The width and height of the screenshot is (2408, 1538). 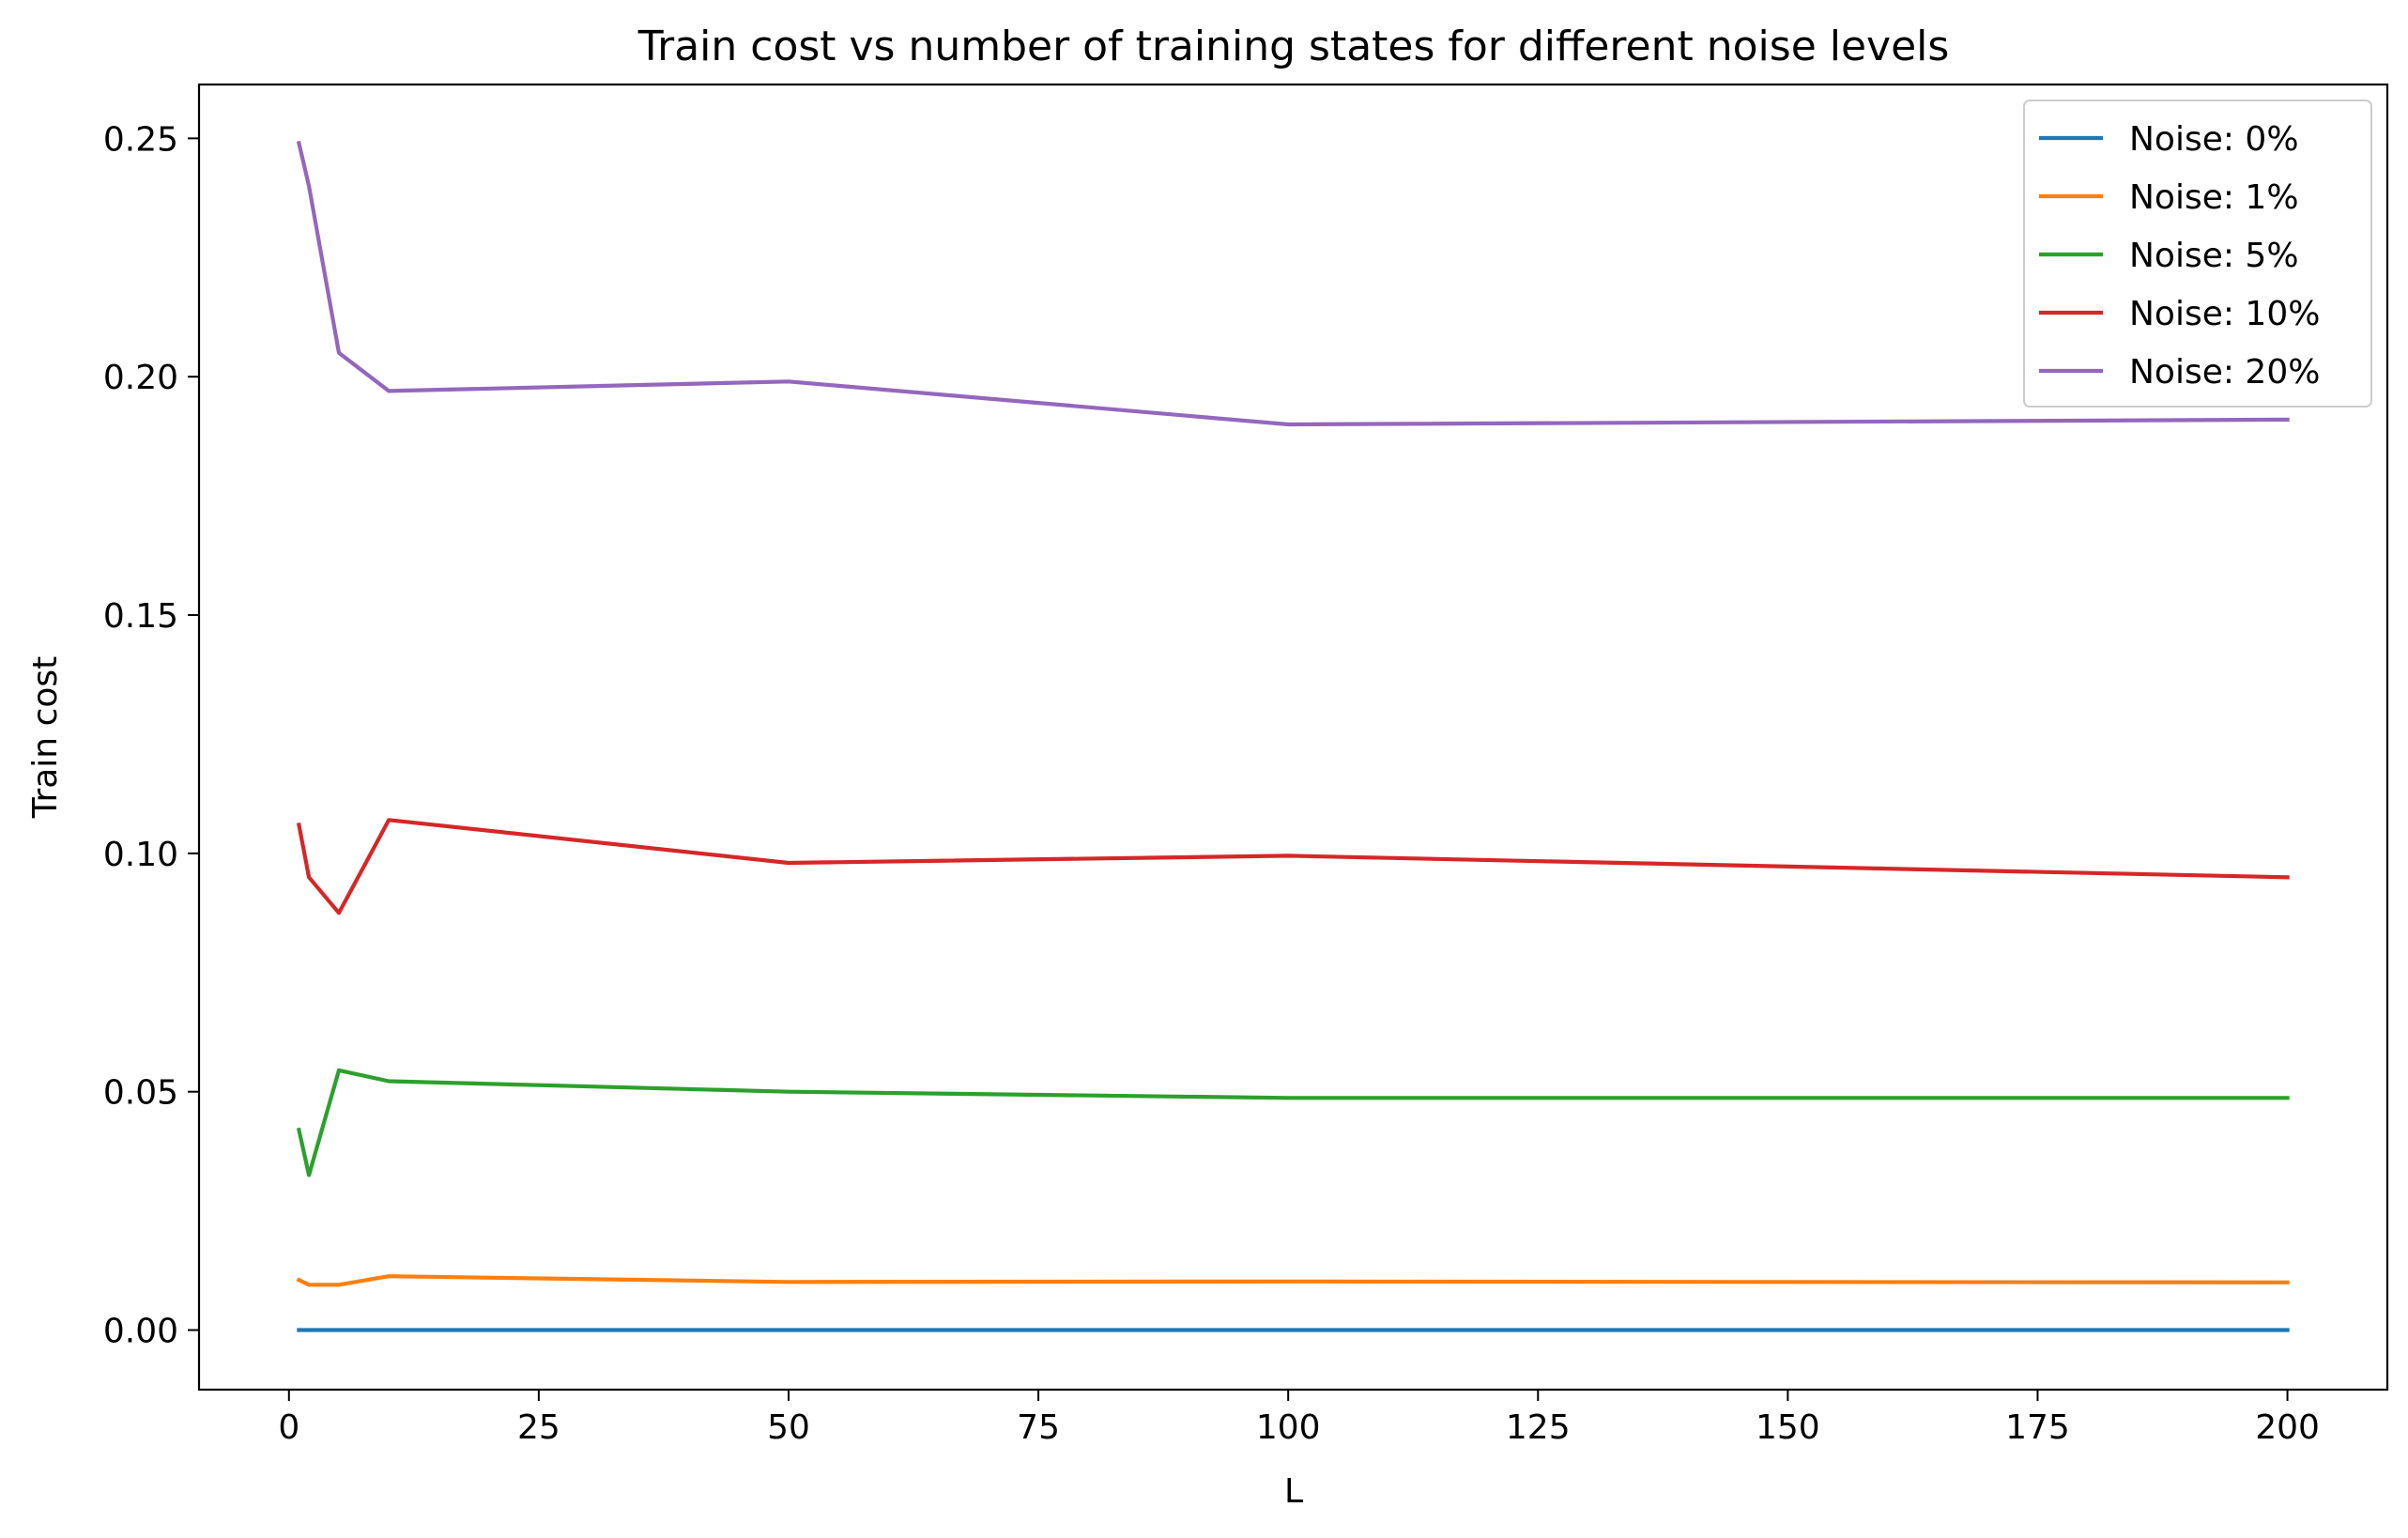 What do you see at coordinates (2224, 372) in the screenshot?
I see `legend-label-4: Noise: 20%` at bounding box center [2224, 372].